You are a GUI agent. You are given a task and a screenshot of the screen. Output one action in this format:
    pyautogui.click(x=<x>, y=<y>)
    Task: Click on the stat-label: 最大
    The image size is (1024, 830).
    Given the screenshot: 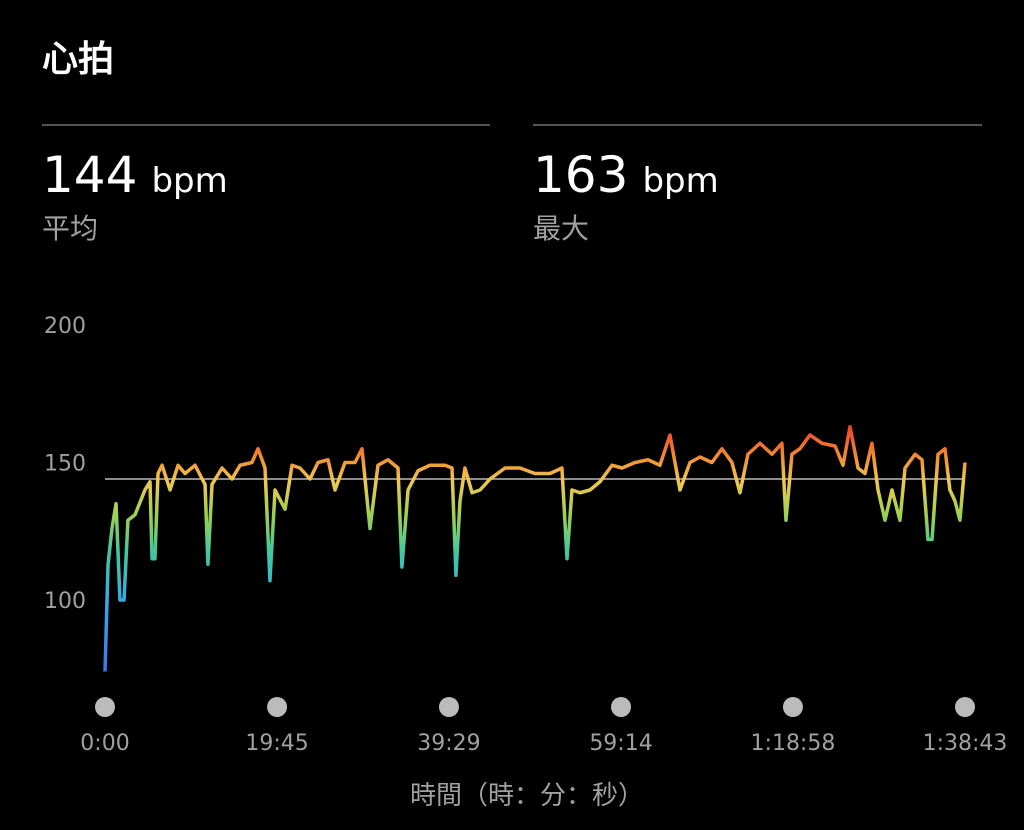 What is the action you would take?
    pyautogui.click(x=561, y=228)
    